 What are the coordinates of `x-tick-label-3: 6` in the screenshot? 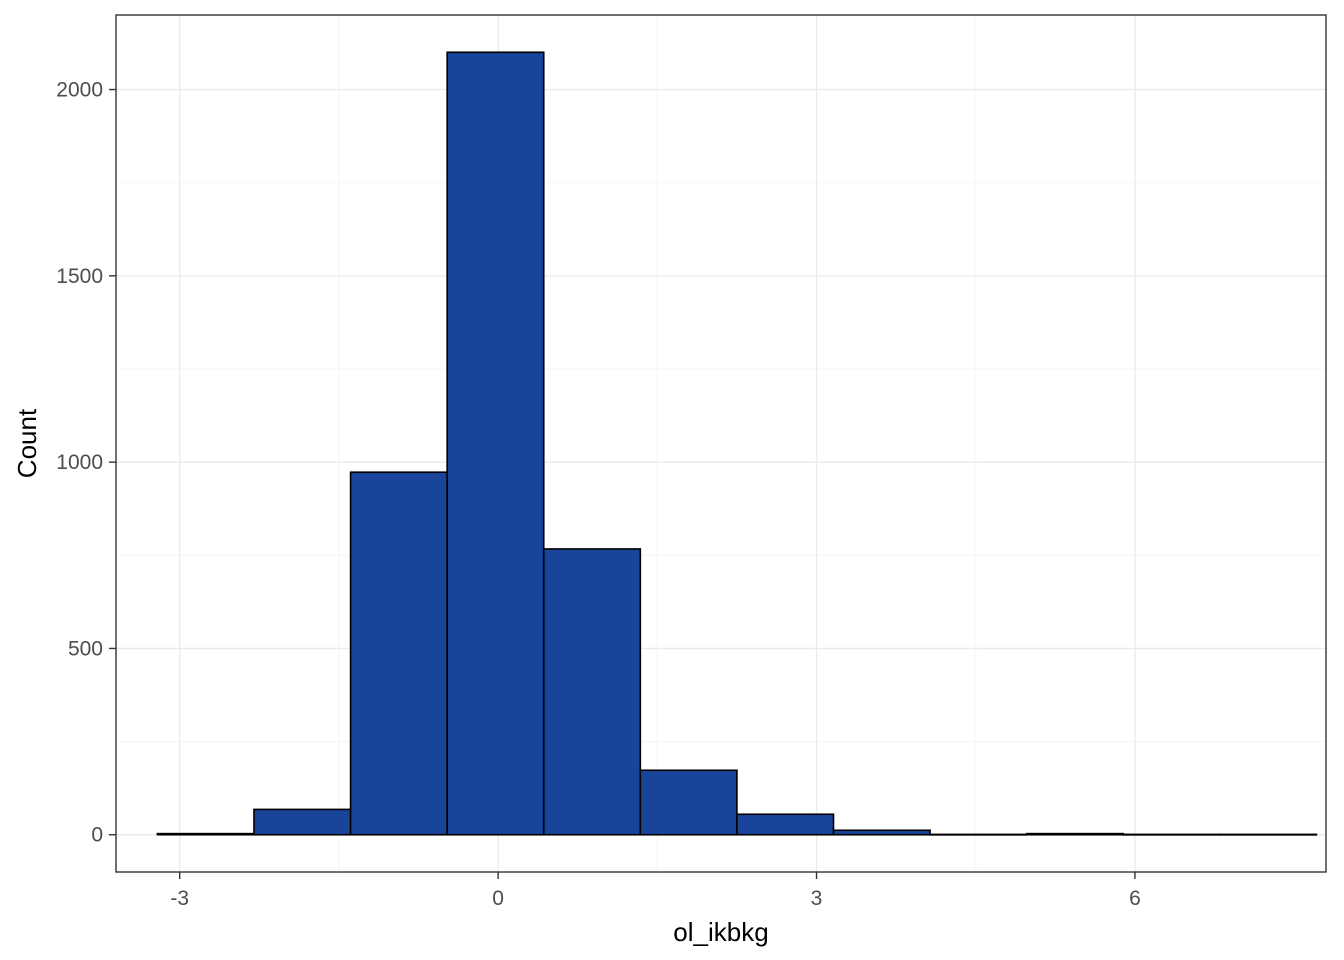 It's located at (1135, 898).